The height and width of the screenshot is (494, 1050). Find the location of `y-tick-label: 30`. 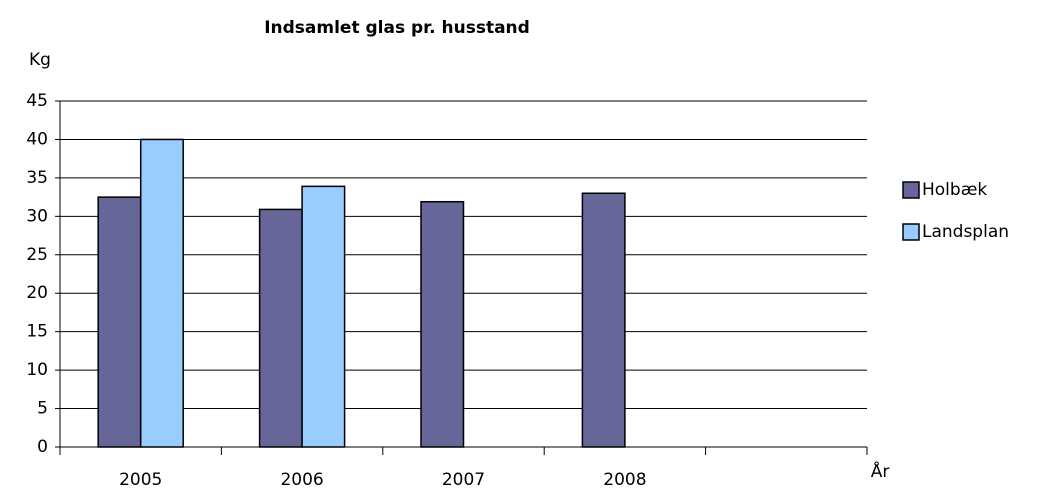

y-tick-label: 30 is located at coordinates (37, 216).